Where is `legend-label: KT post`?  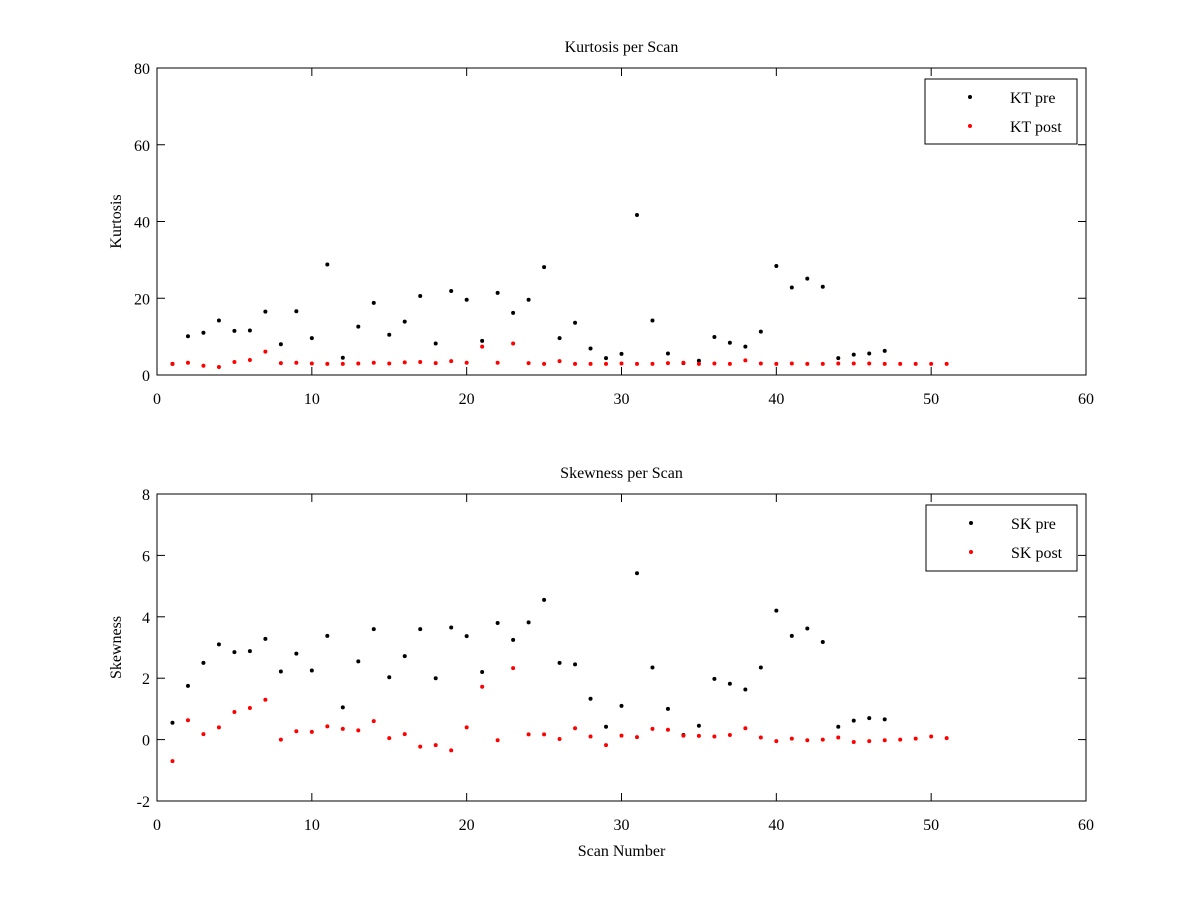
legend-label: KT post is located at coordinates (1036, 127).